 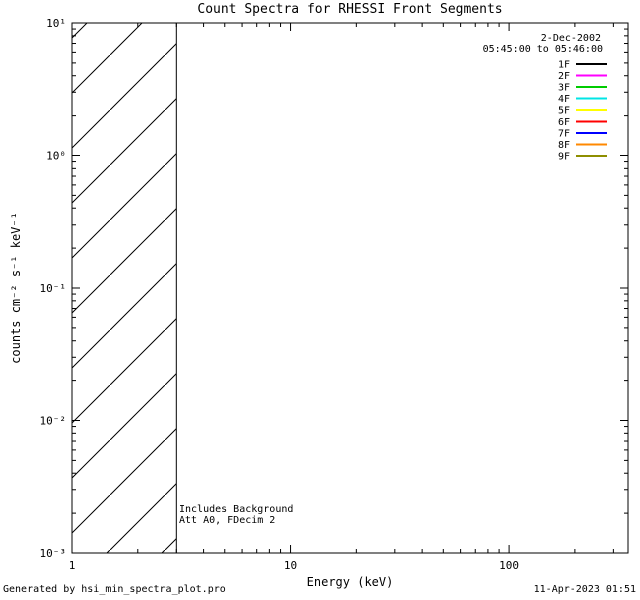 I want to click on hatched-region-rect, so click(x=124, y=288).